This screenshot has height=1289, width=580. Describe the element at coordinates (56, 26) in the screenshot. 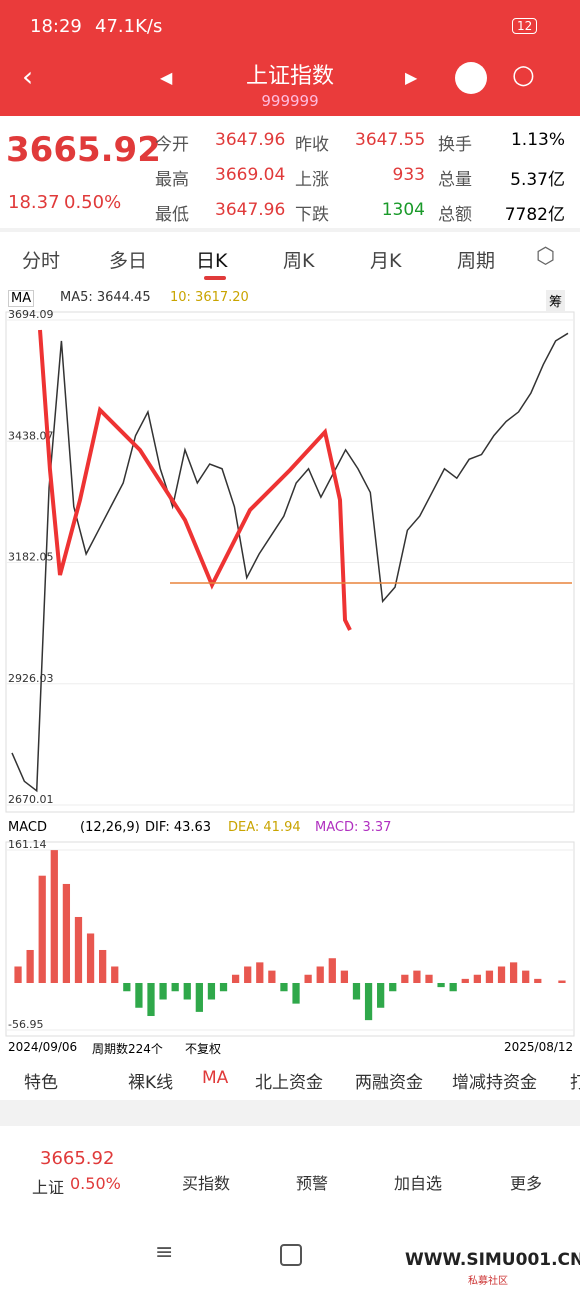

I see `status-time: 18:29` at that location.